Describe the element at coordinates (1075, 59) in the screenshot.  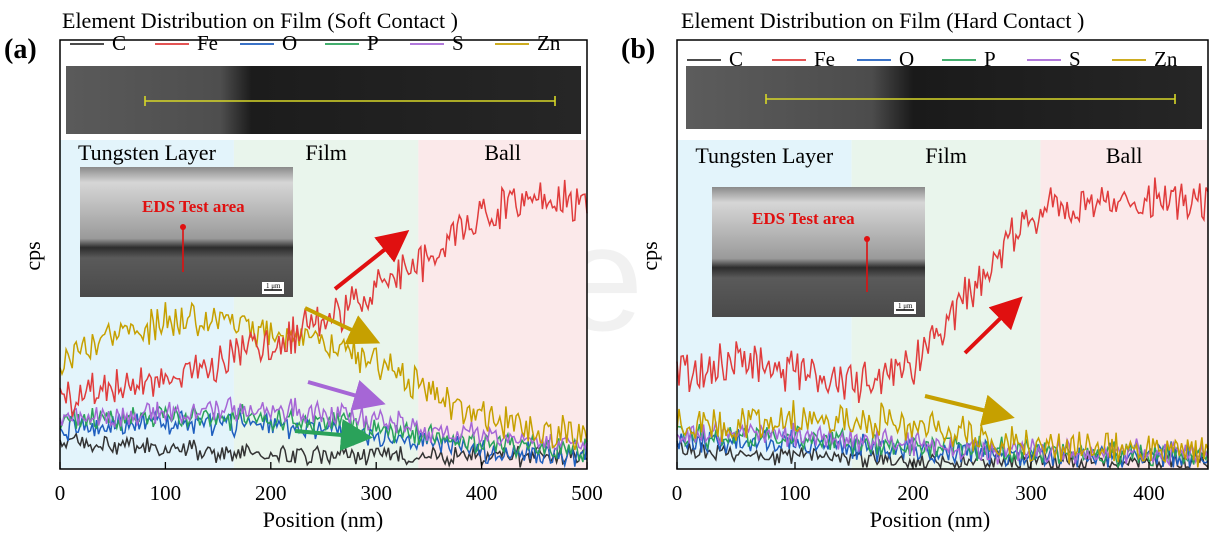
I see `panel-b-legend-label-s: S` at that location.